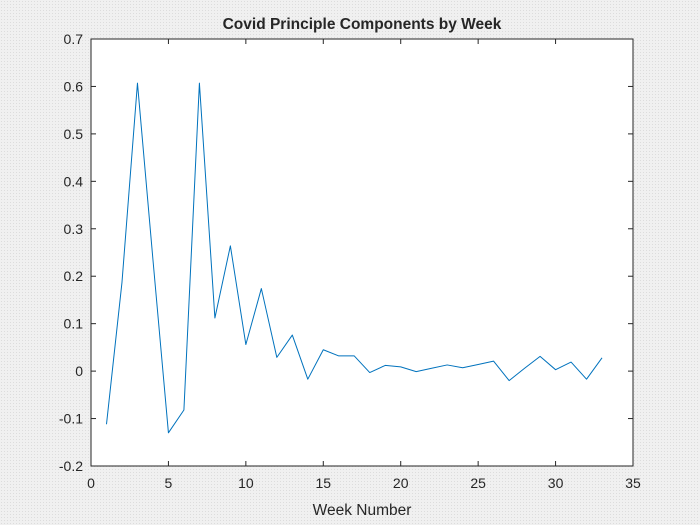  What do you see at coordinates (91, 483) in the screenshot?
I see `x-tick-label: 0` at bounding box center [91, 483].